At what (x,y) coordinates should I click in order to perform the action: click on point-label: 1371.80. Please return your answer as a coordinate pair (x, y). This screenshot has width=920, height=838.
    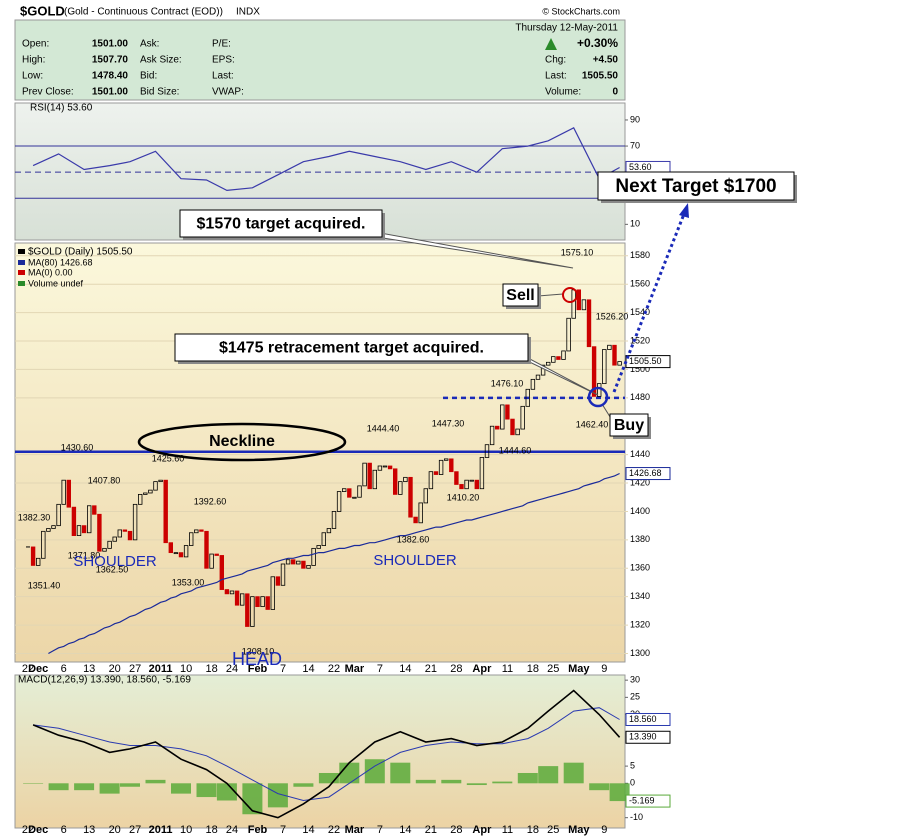
    Looking at the image, I should click on (84, 555).